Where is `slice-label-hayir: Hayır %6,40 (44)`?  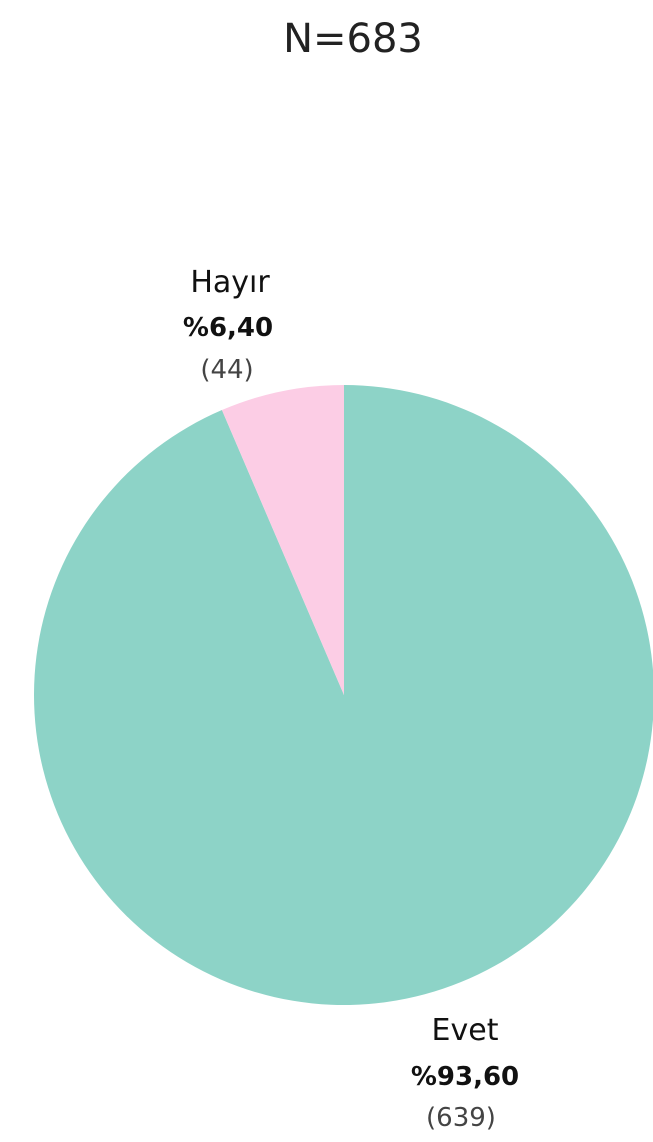 slice-label-hayir: Hayır %6,40 (44) is located at coordinates (228, 325).